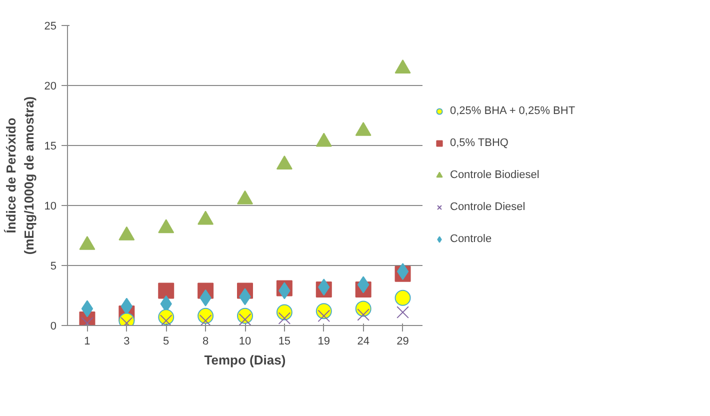 Image resolution: width=710 pixels, height=416 pixels. Describe the element at coordinates (205, 342) in the screenshot. I see `x-tick-label: 8` at that location.